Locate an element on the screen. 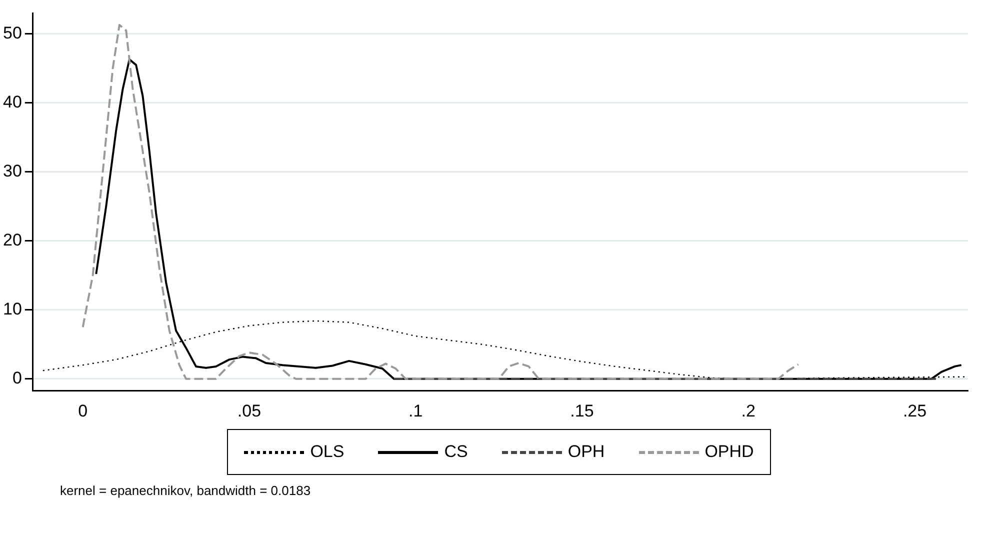 The image size is (998, 535). y-tick-label: 50 is located at coordinates (12, 33).